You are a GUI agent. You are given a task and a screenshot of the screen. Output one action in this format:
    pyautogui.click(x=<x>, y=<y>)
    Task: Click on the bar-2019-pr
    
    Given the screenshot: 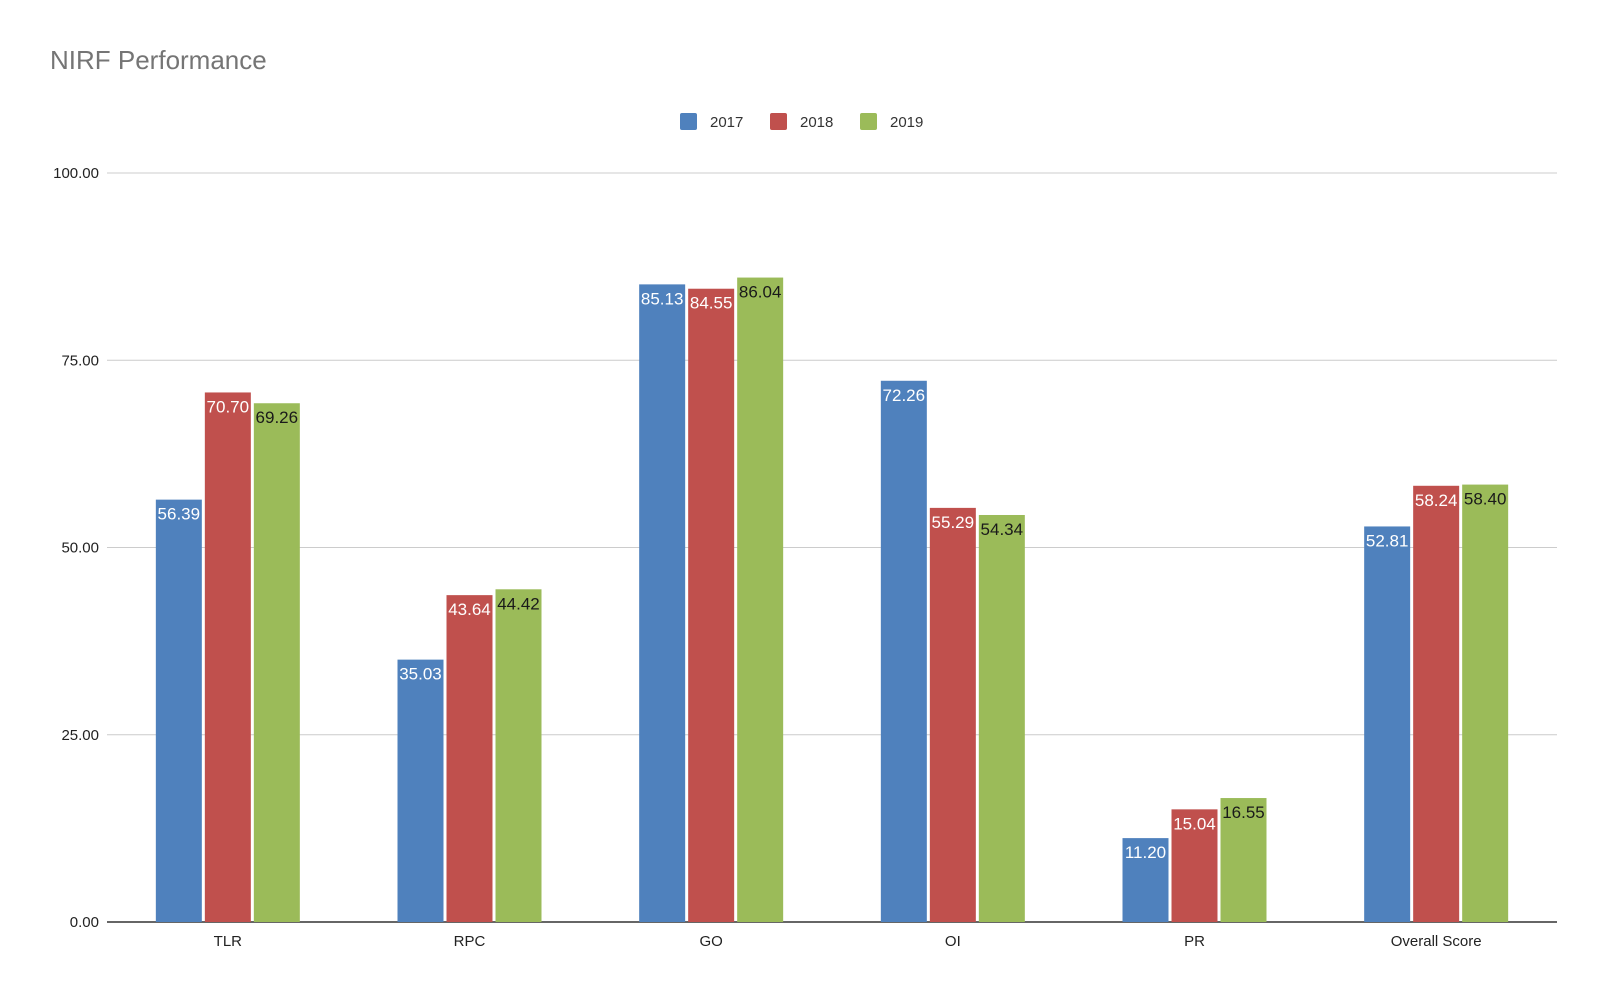 What is the action you would take?
    pyautogui.click(x=1243, y=860)
    